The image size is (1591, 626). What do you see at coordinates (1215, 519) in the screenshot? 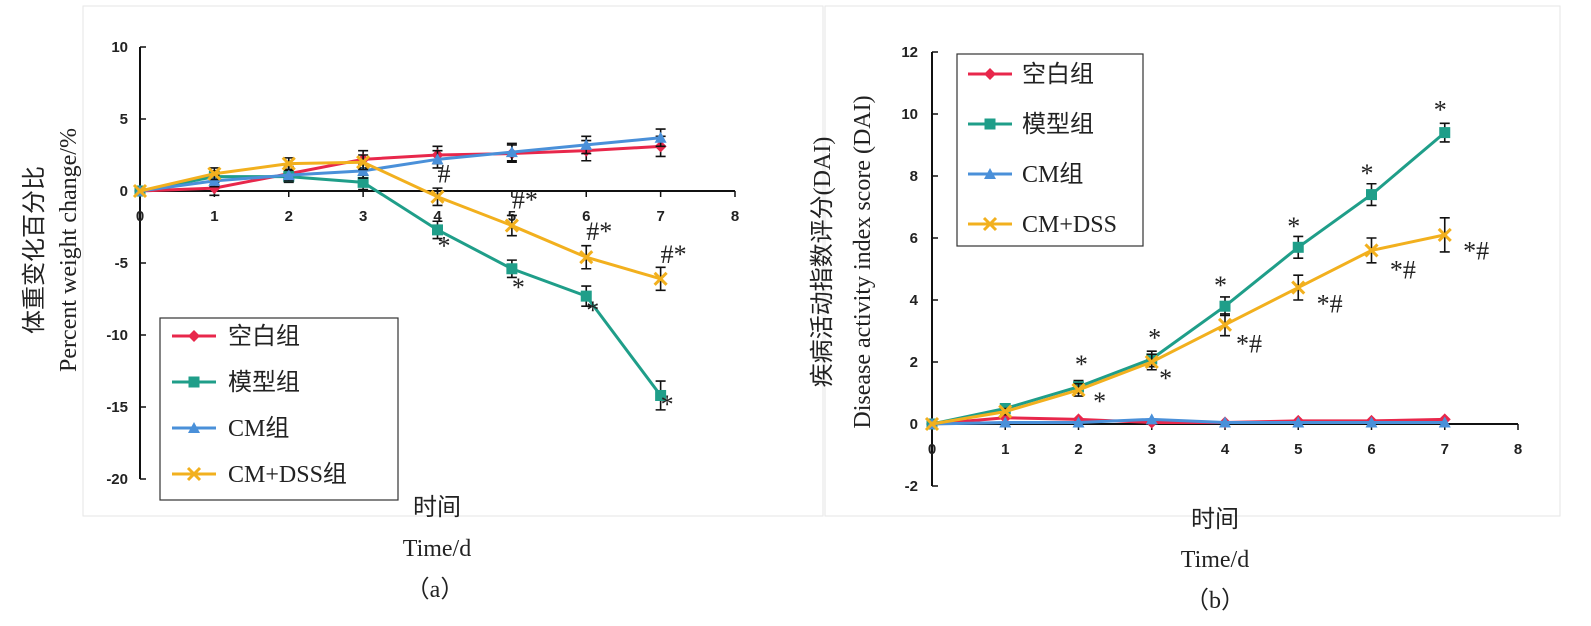
I see `panel-b-xlabel-zh: 时间` at bounding box center [1215, 519].